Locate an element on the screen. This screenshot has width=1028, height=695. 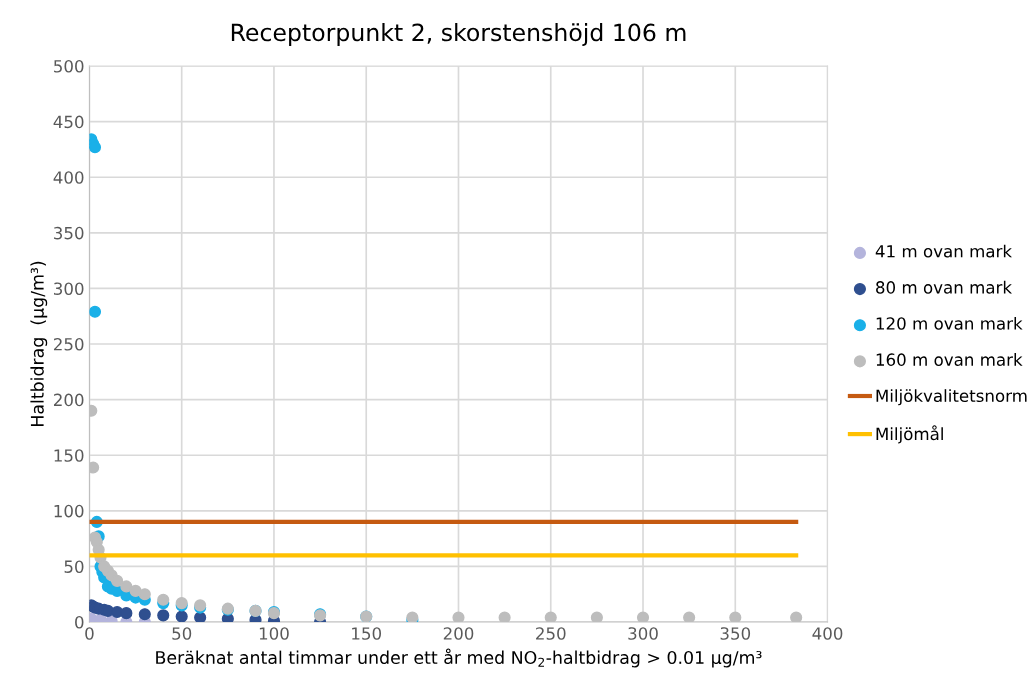
y-tick-label: 400 is located at coordinates (68, 177).